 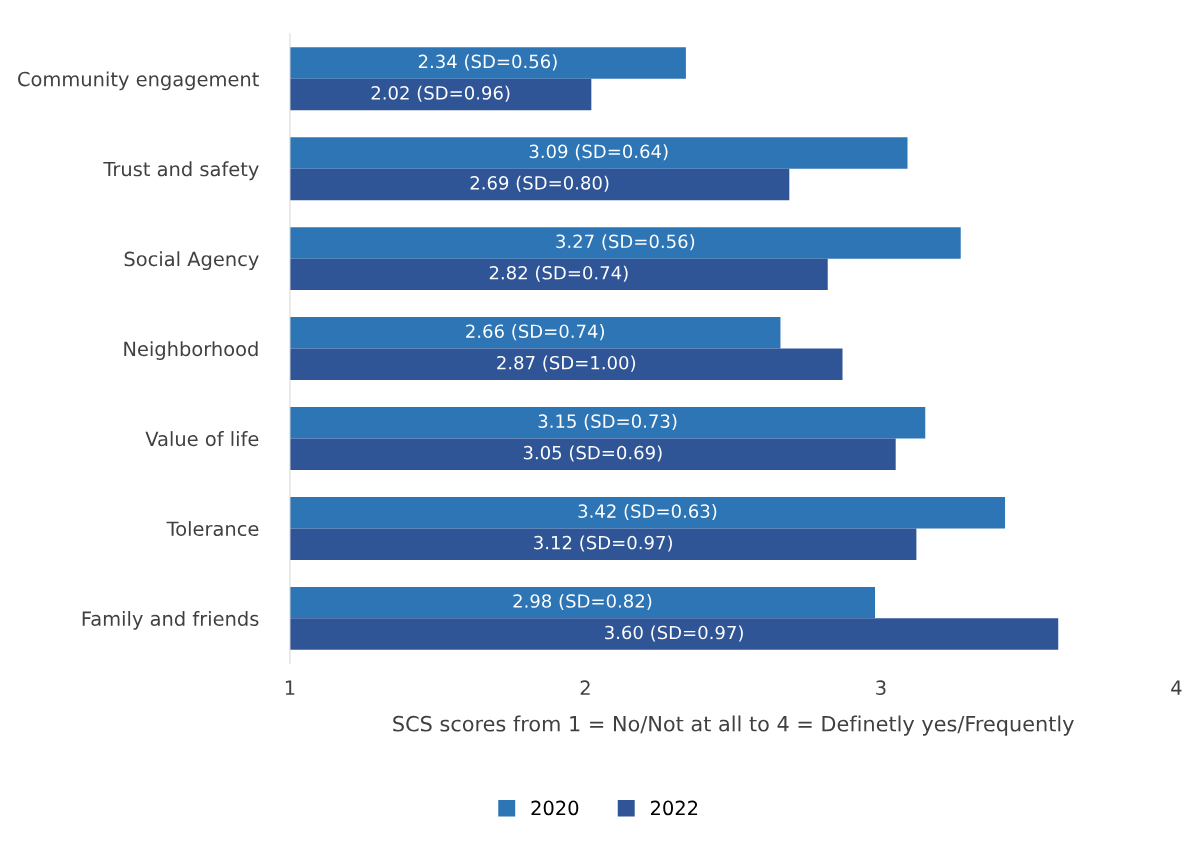 What do you see at coordinates (625, 242) in the screenshot?
I see `data-label: 3.27 (SD=0.56)` at bounding box center [625, 242].